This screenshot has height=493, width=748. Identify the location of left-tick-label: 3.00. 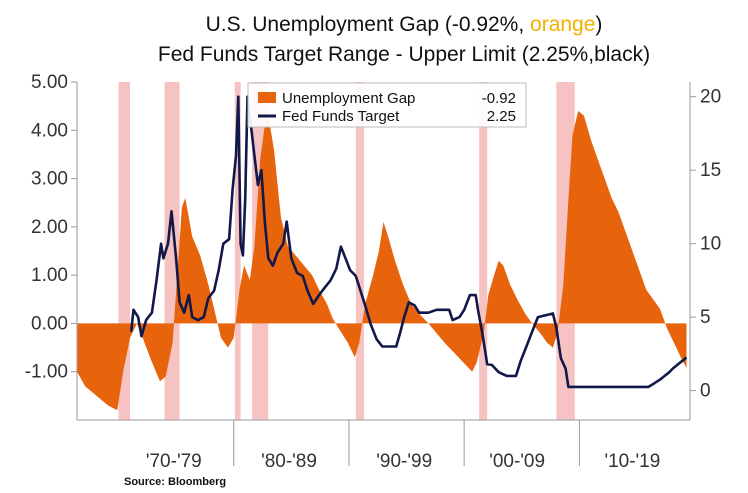
(49, 179).